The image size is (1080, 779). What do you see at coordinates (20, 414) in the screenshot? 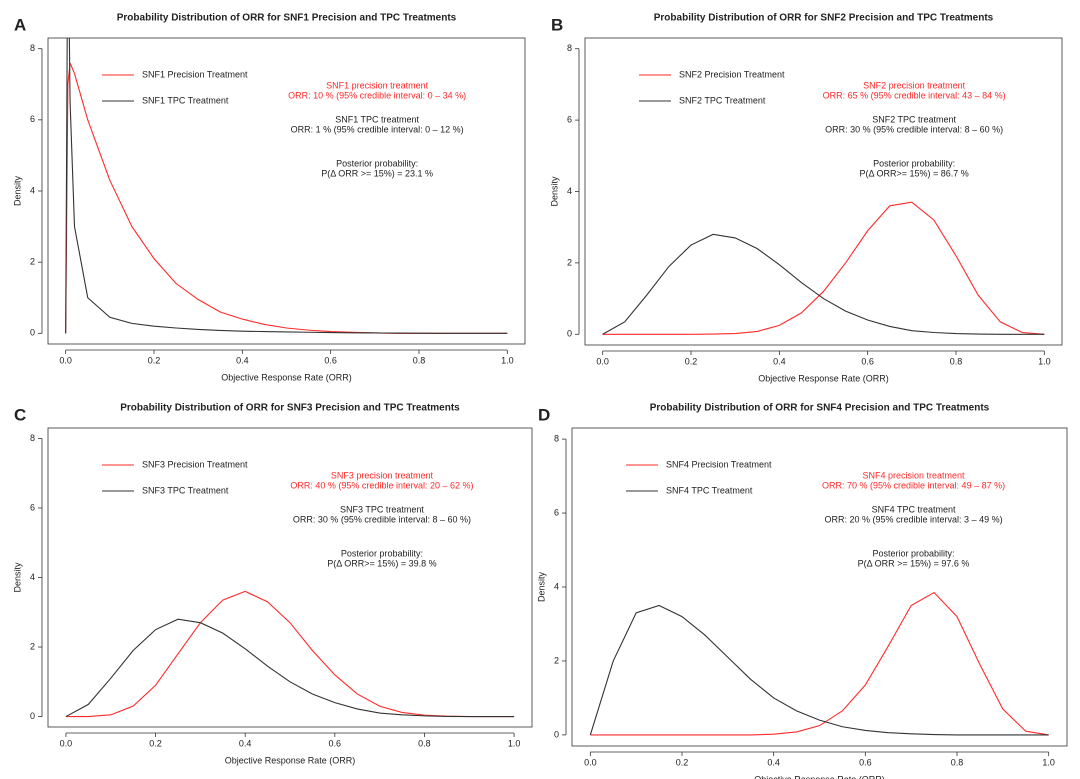
I see `panel-label: C` at bounding box center [20, 414].